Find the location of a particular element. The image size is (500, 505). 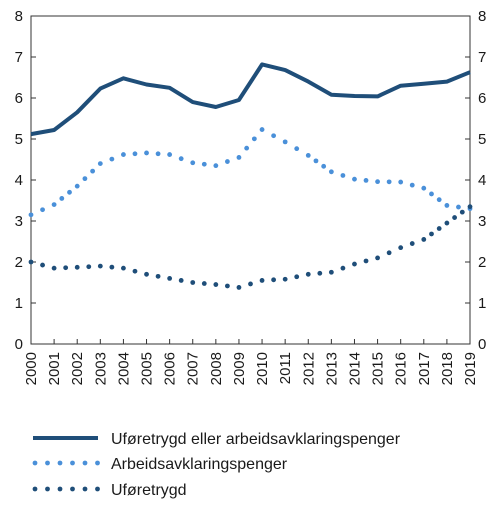

x-tick-label: 2000 is located at coordinates (31, 368).